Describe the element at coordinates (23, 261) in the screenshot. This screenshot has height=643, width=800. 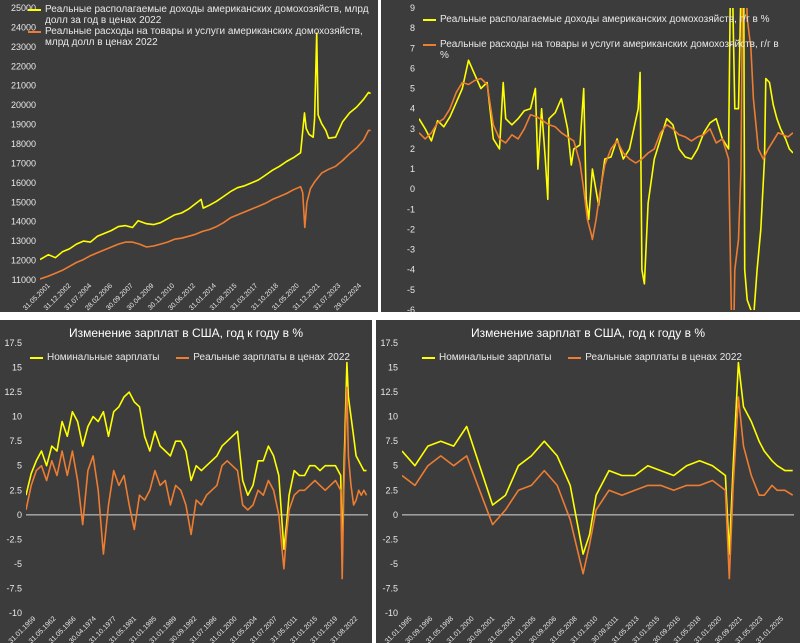
I see `y-tick-label: 12000` at that location.